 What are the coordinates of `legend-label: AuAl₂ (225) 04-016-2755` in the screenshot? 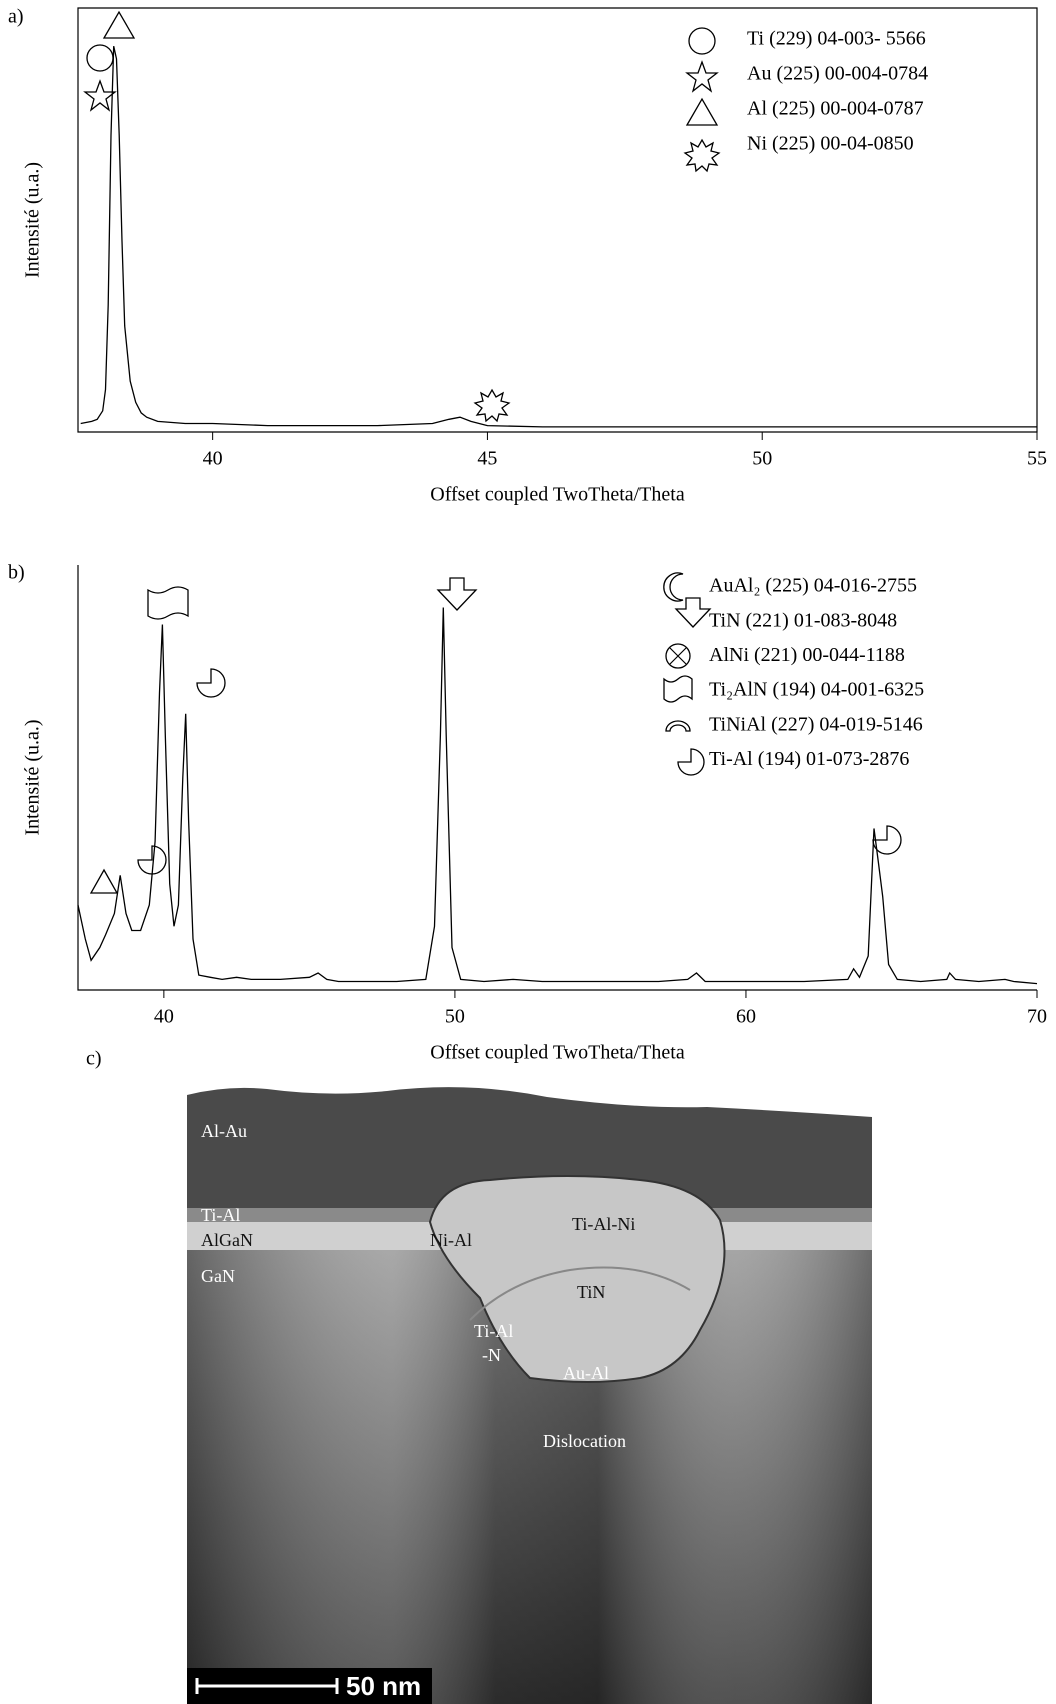 It's located at (813, 586).